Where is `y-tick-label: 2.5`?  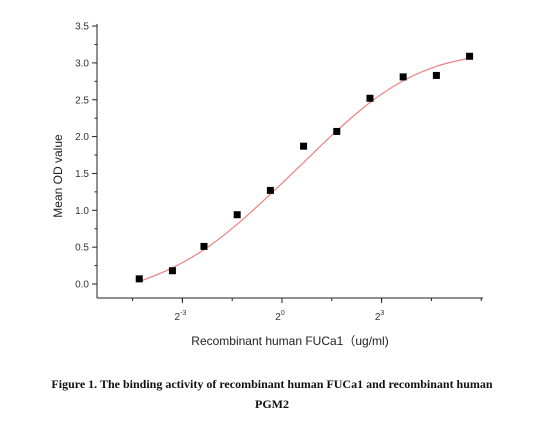 y-tick-label: 2.5 is located at coordinates (82, 100).